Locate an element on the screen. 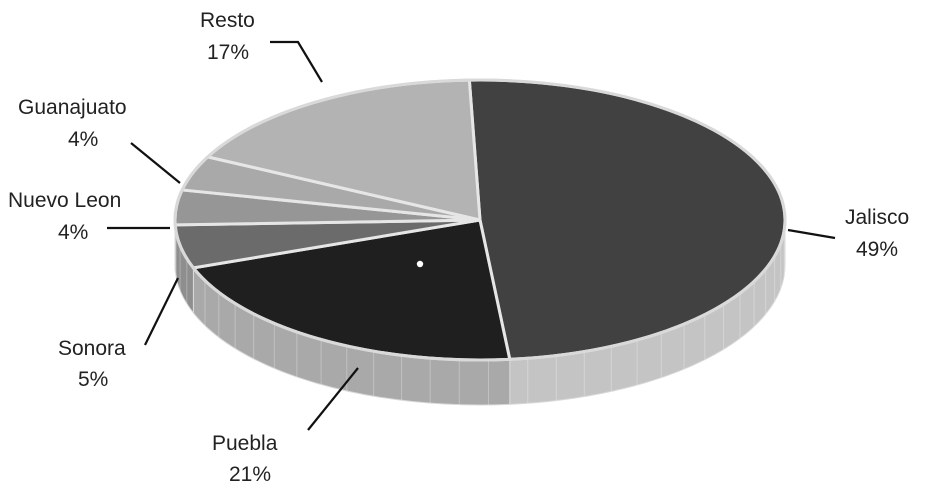 The width and height of the screenshot is (933, 489). slice-value-guanajuato: 4% is located at coordinates (83, 139).